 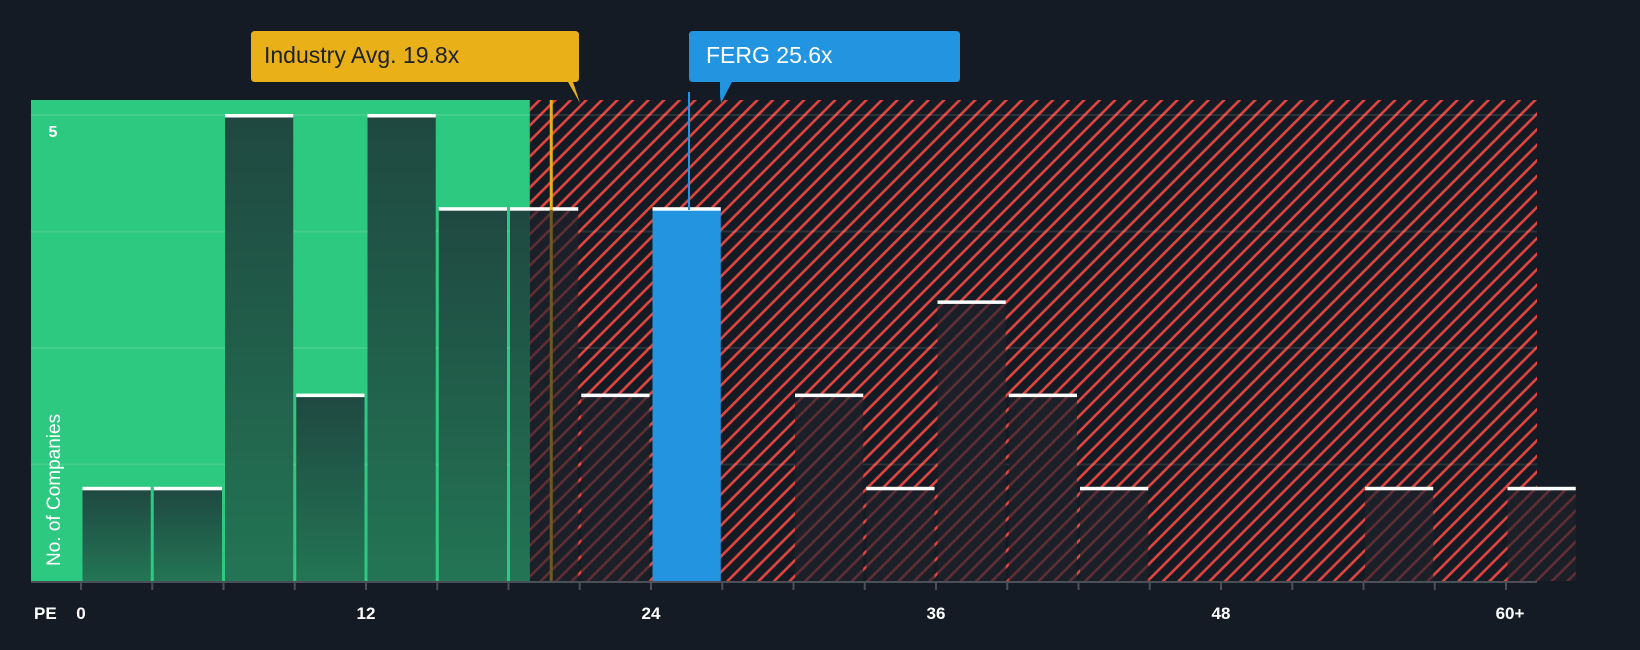 I want to click on y-axis-title: No. of Companies, so click(x=54, y=490).